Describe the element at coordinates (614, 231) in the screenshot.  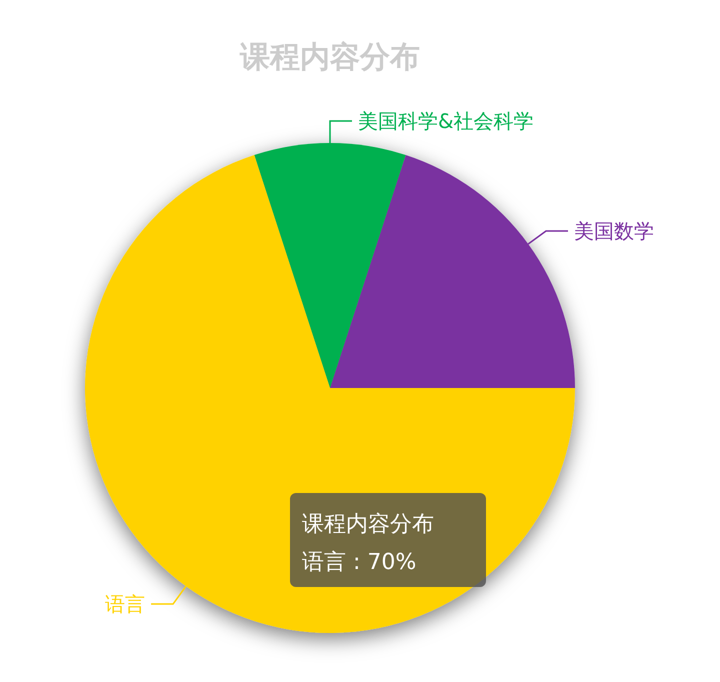
I see `slice-label: 美国数学` at that location.